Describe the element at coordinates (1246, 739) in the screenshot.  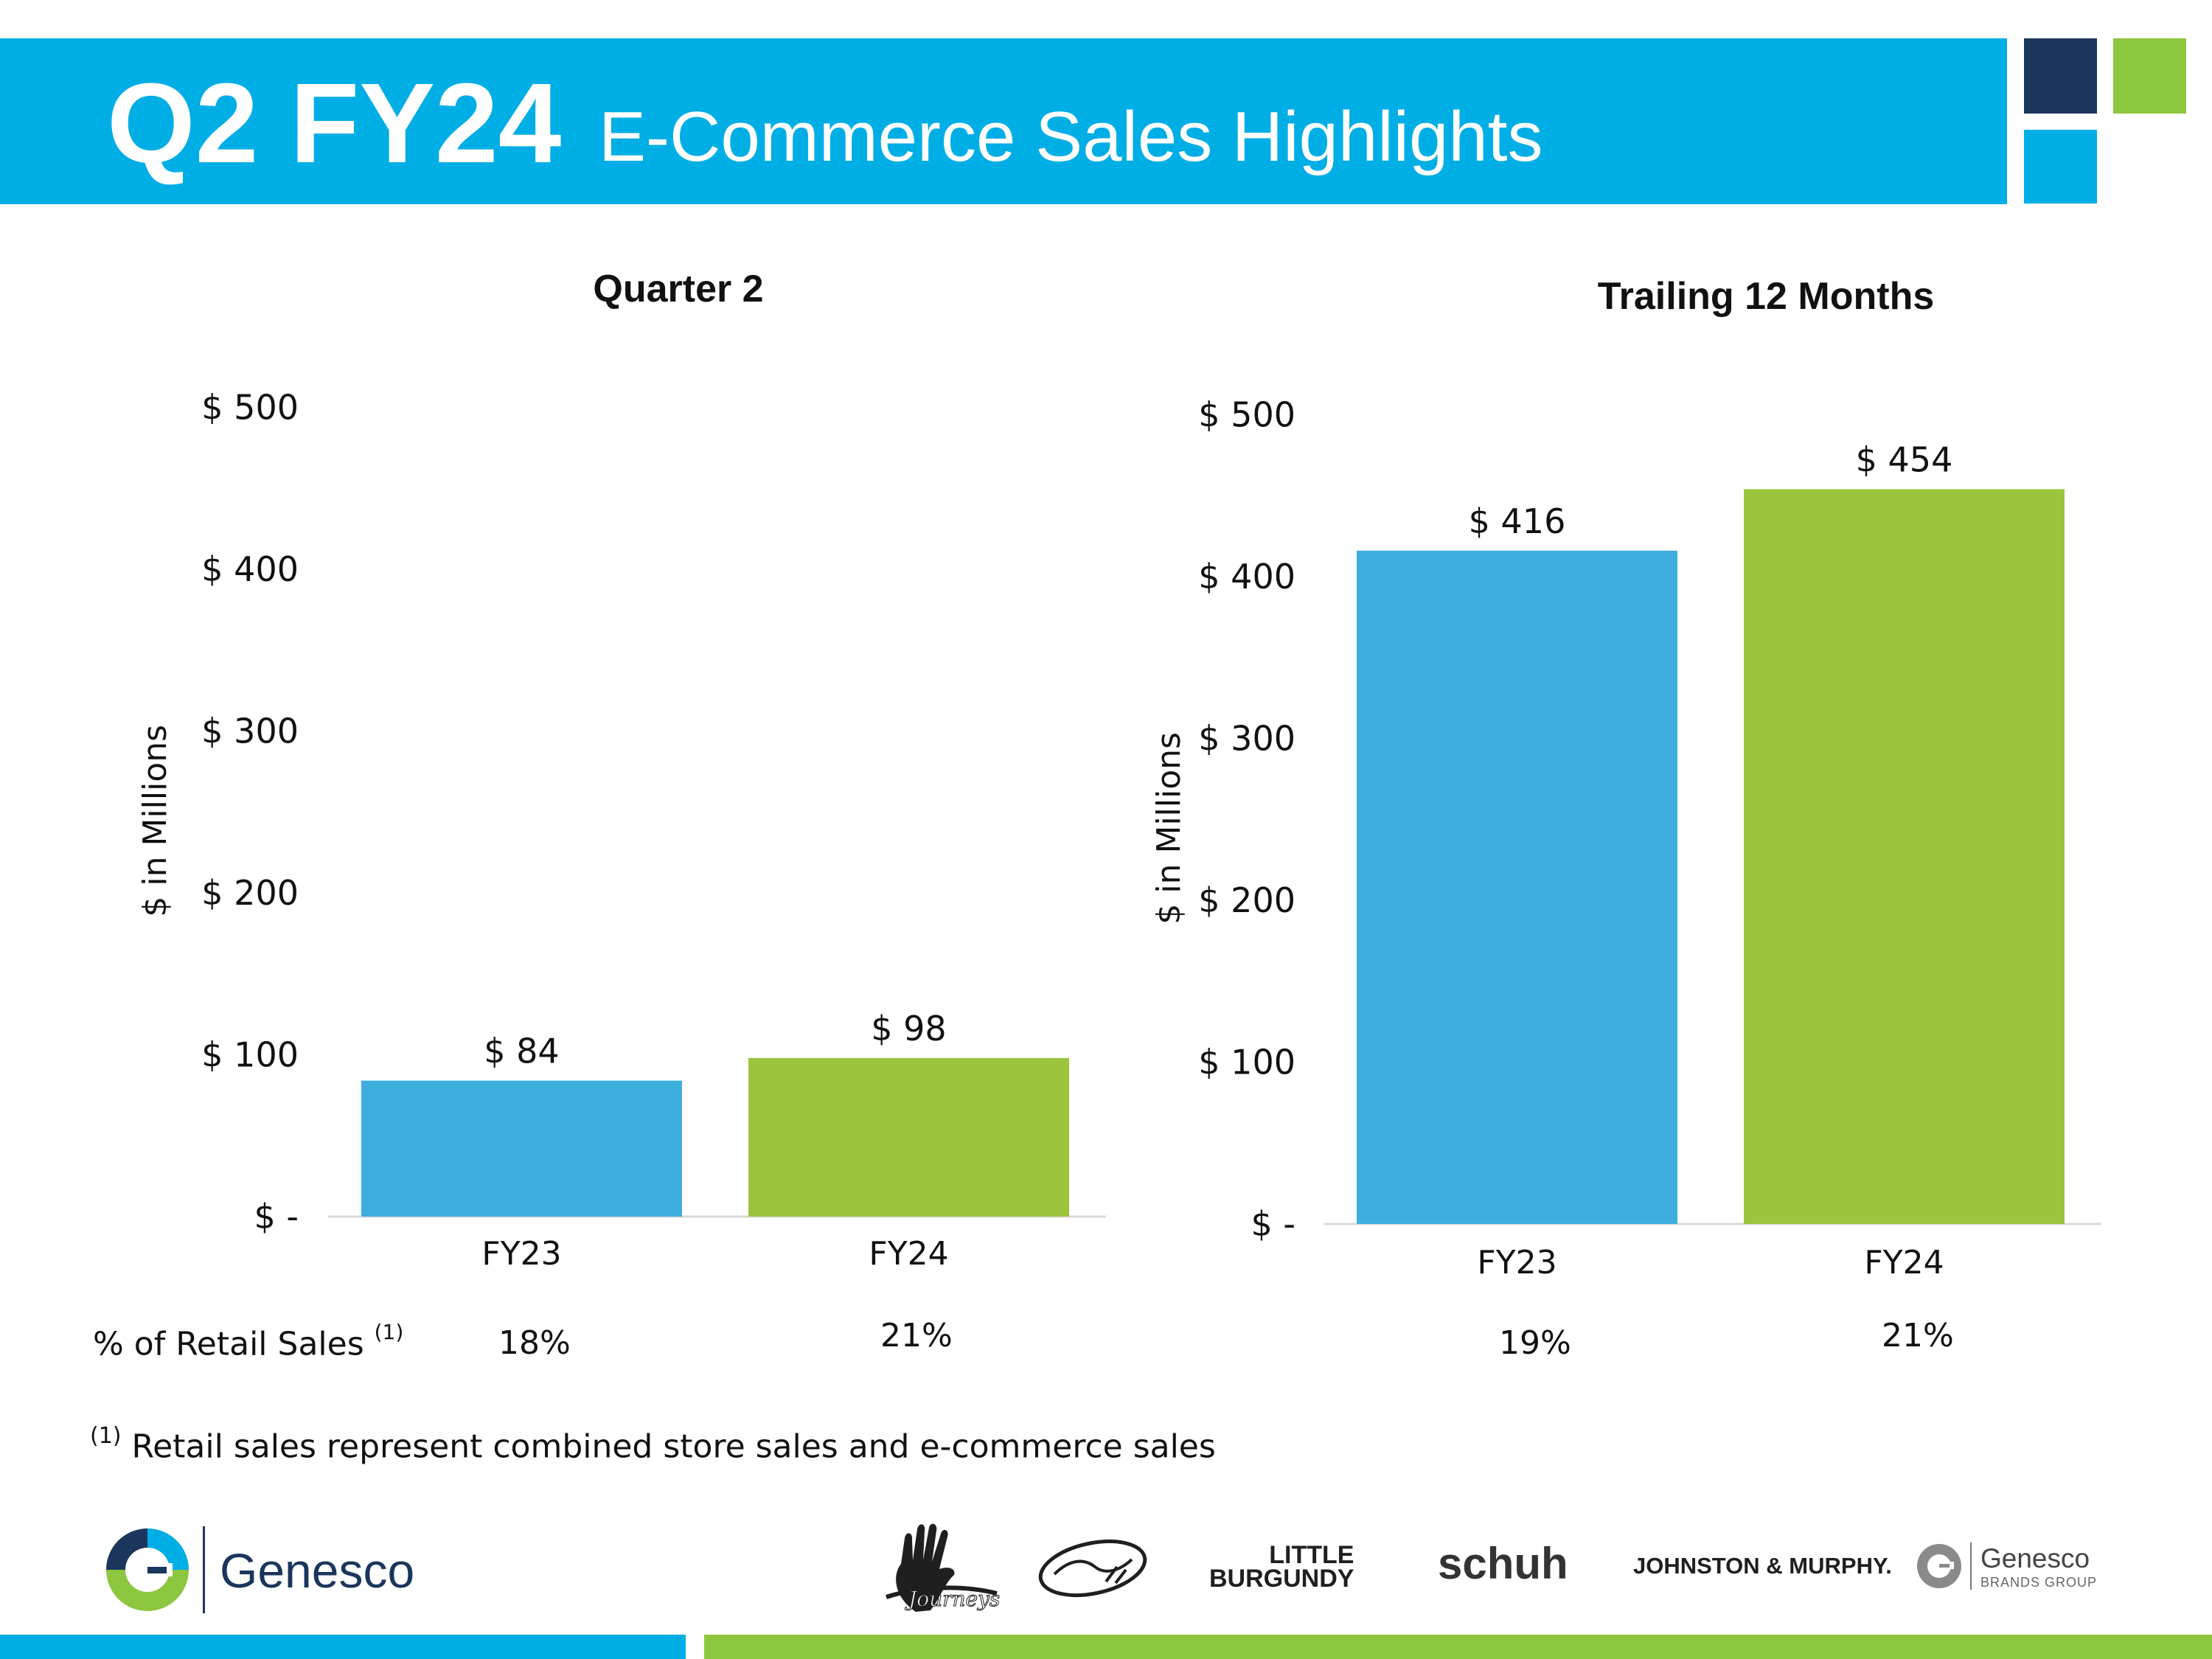
I see `ttm-ytick-label-3: $ 300` at that location.